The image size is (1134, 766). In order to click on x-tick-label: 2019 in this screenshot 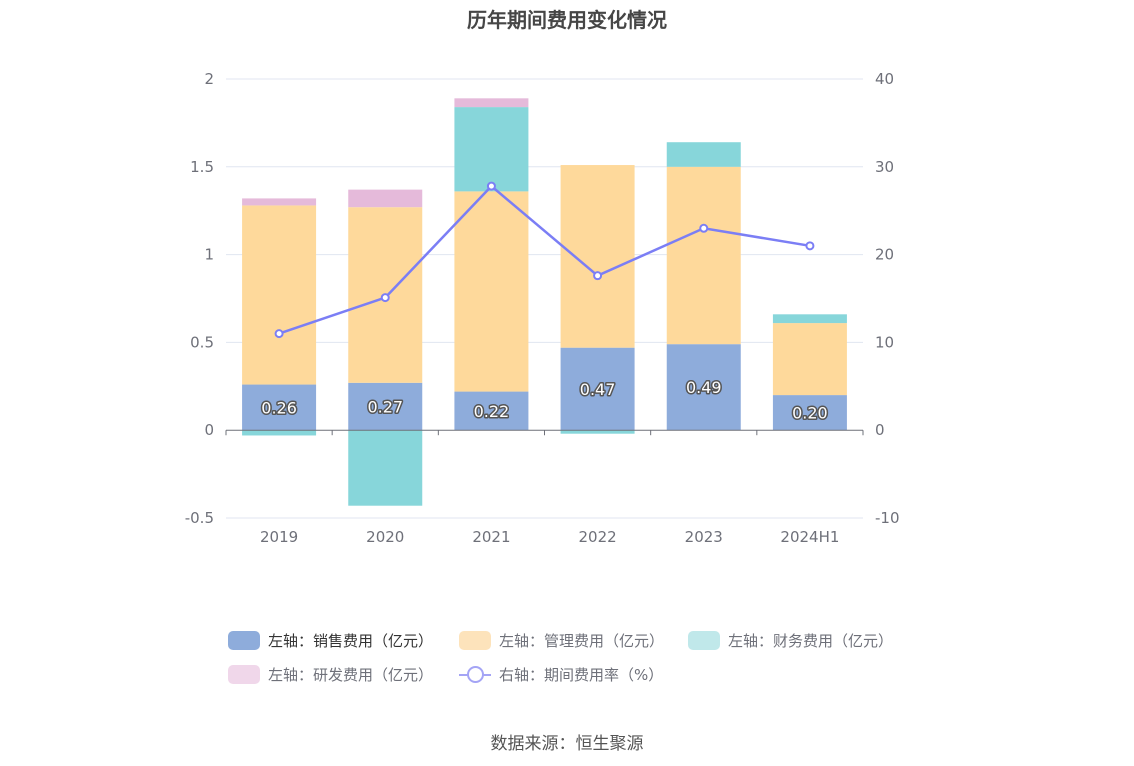, I will do `click(279, 537)`.